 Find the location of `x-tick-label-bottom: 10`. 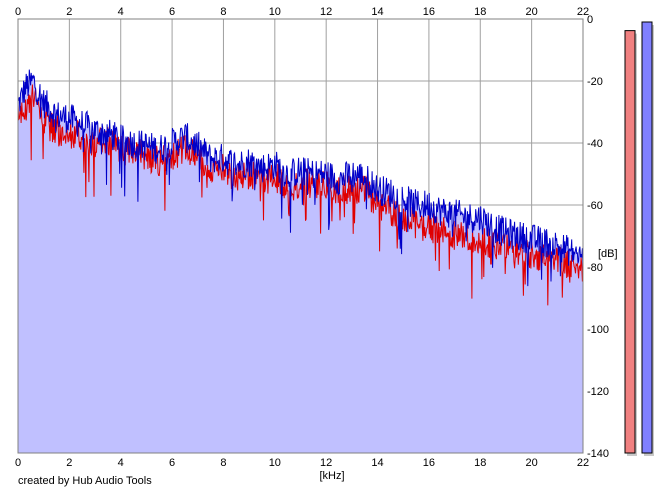

x-tick-label-bottom: 10 is located at coordinates (275, 463).